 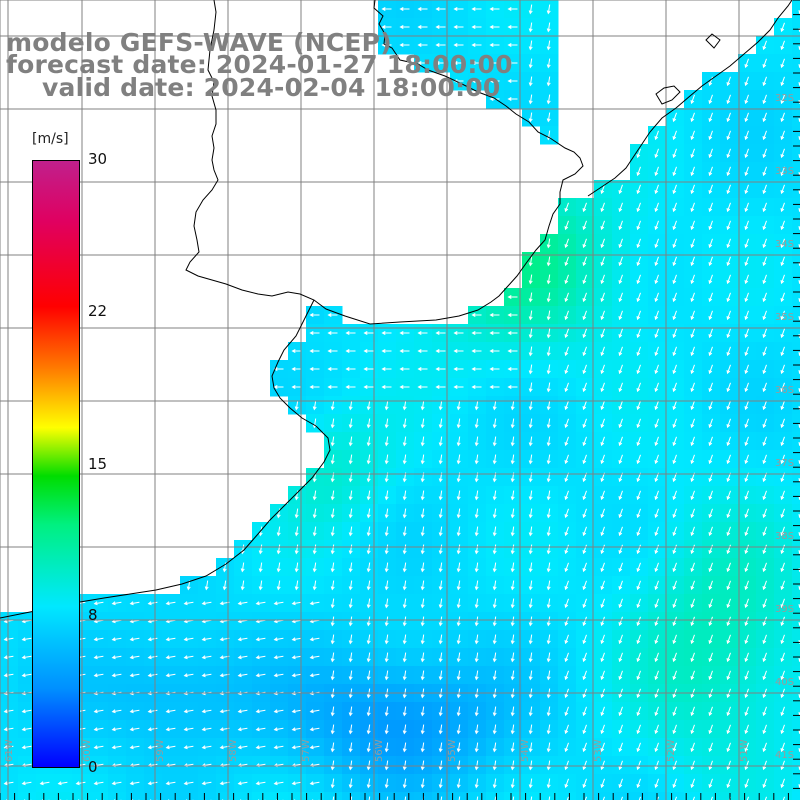 I want to click on latitude-label: 38S, so click(x=784, y=536).